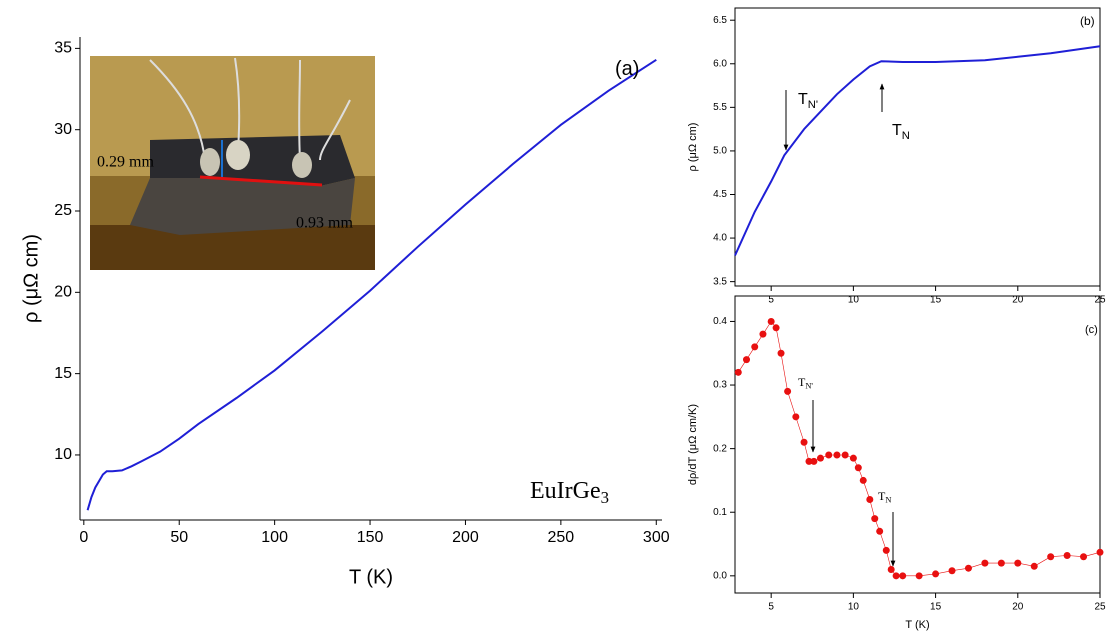 This screenshot has height=637, width=1110. What do you see at coordinates (720, 20) in the screenshot?
I see `y-tick-label: 6.5` at bounding box center [720, 20].